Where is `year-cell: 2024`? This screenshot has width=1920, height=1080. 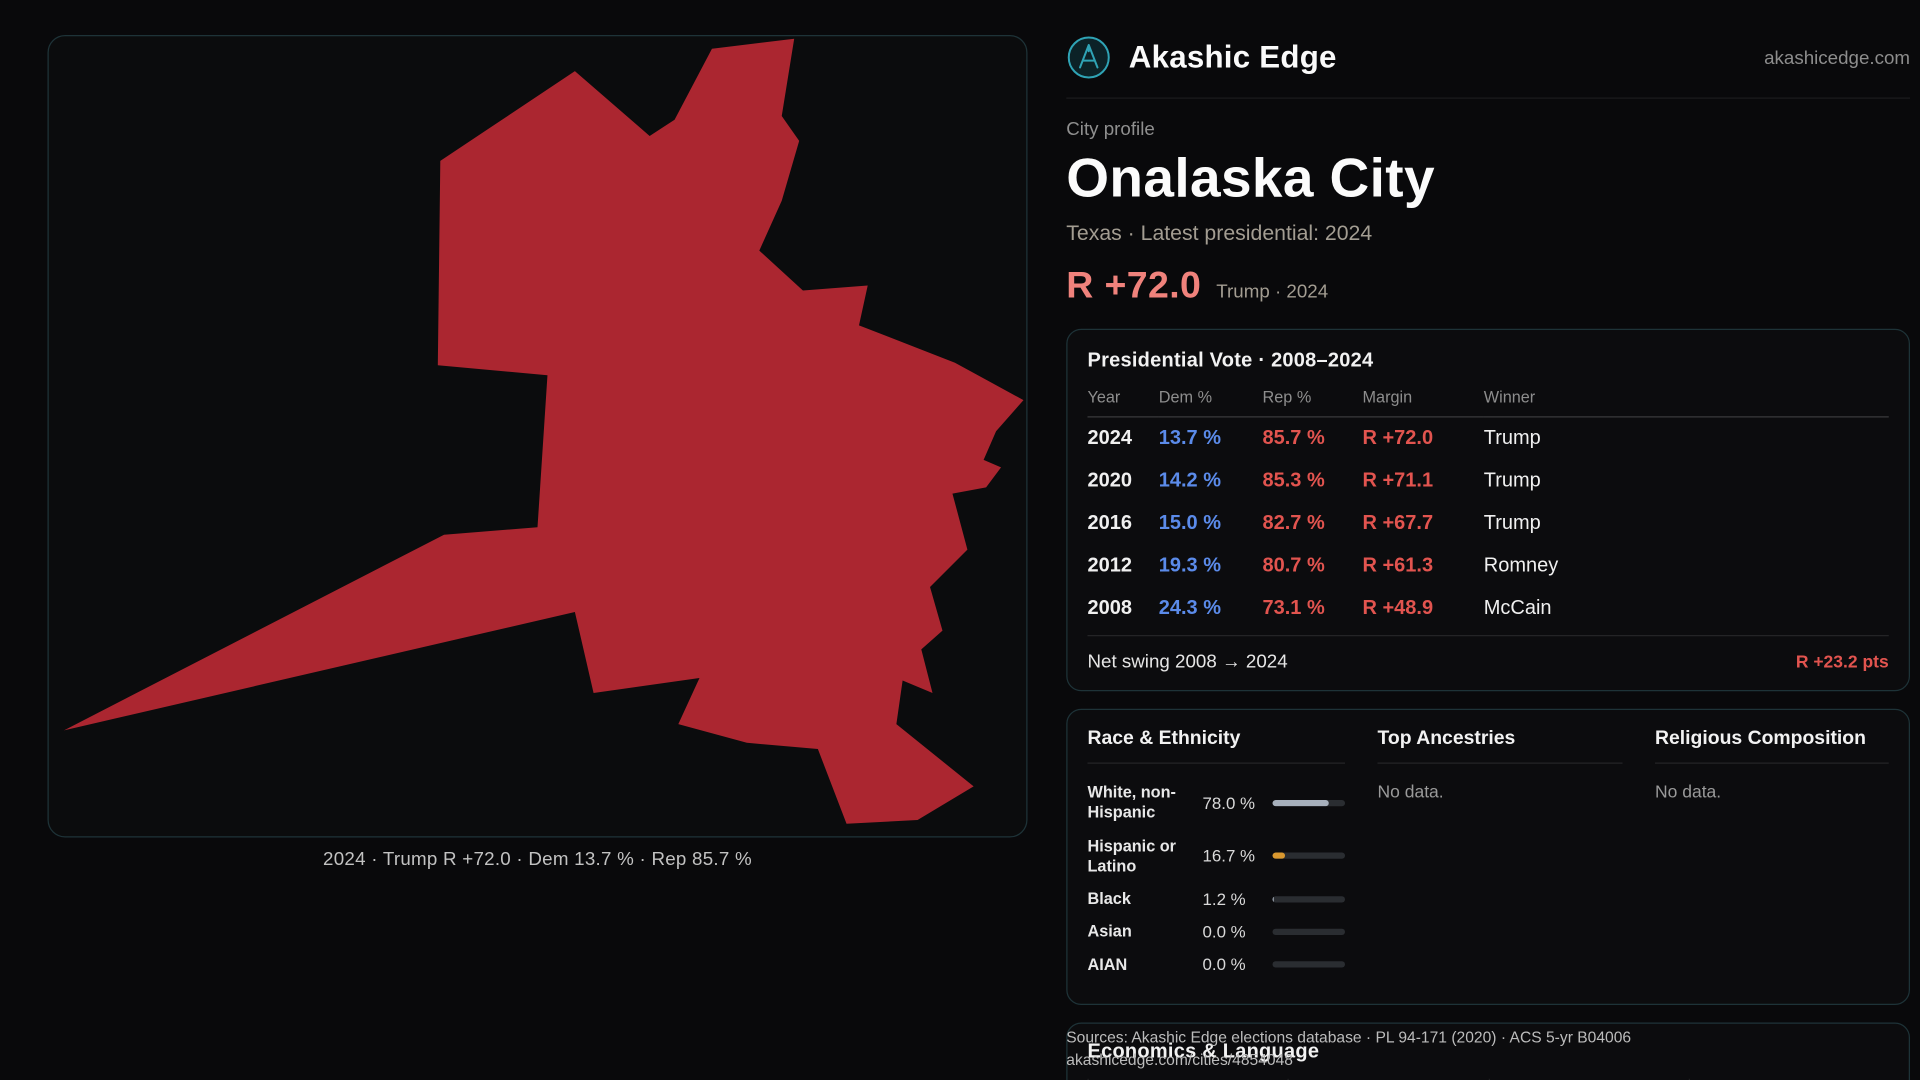 year-cell: 2024 is located at coordinates (1109, 438).